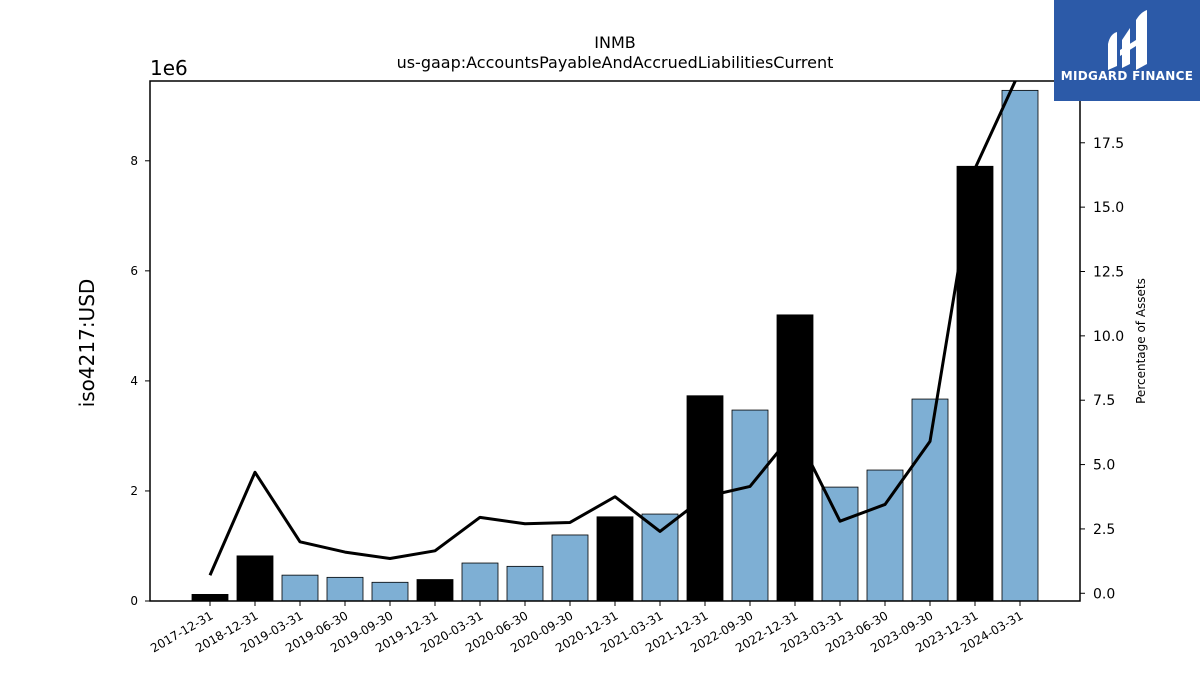  Describe the element at coordinates (169, 68) in the screenshot. I see `y-scale-label: 1e6` at that location.